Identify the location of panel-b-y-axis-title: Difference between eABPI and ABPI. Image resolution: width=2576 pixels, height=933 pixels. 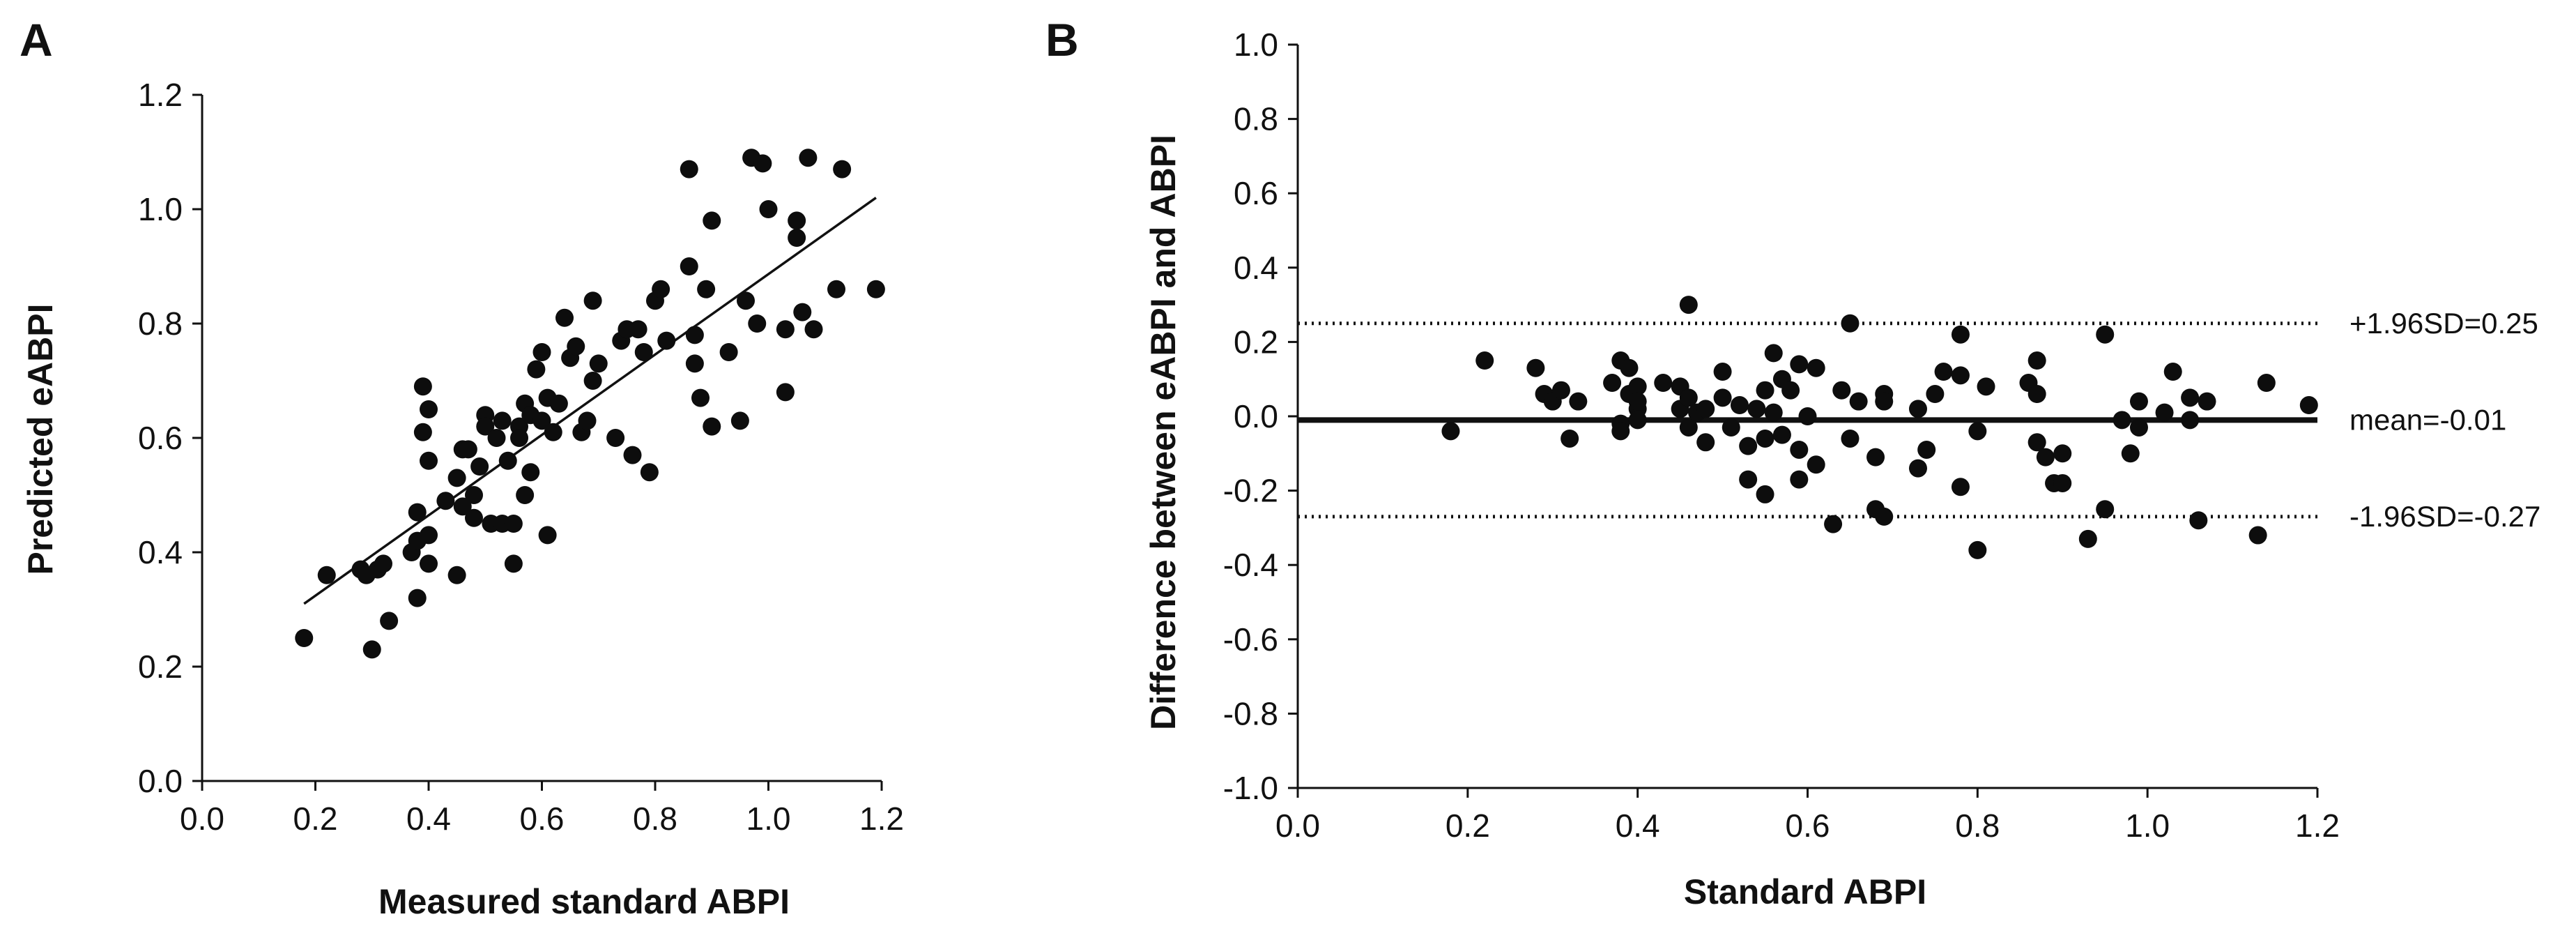
(1163, 433).